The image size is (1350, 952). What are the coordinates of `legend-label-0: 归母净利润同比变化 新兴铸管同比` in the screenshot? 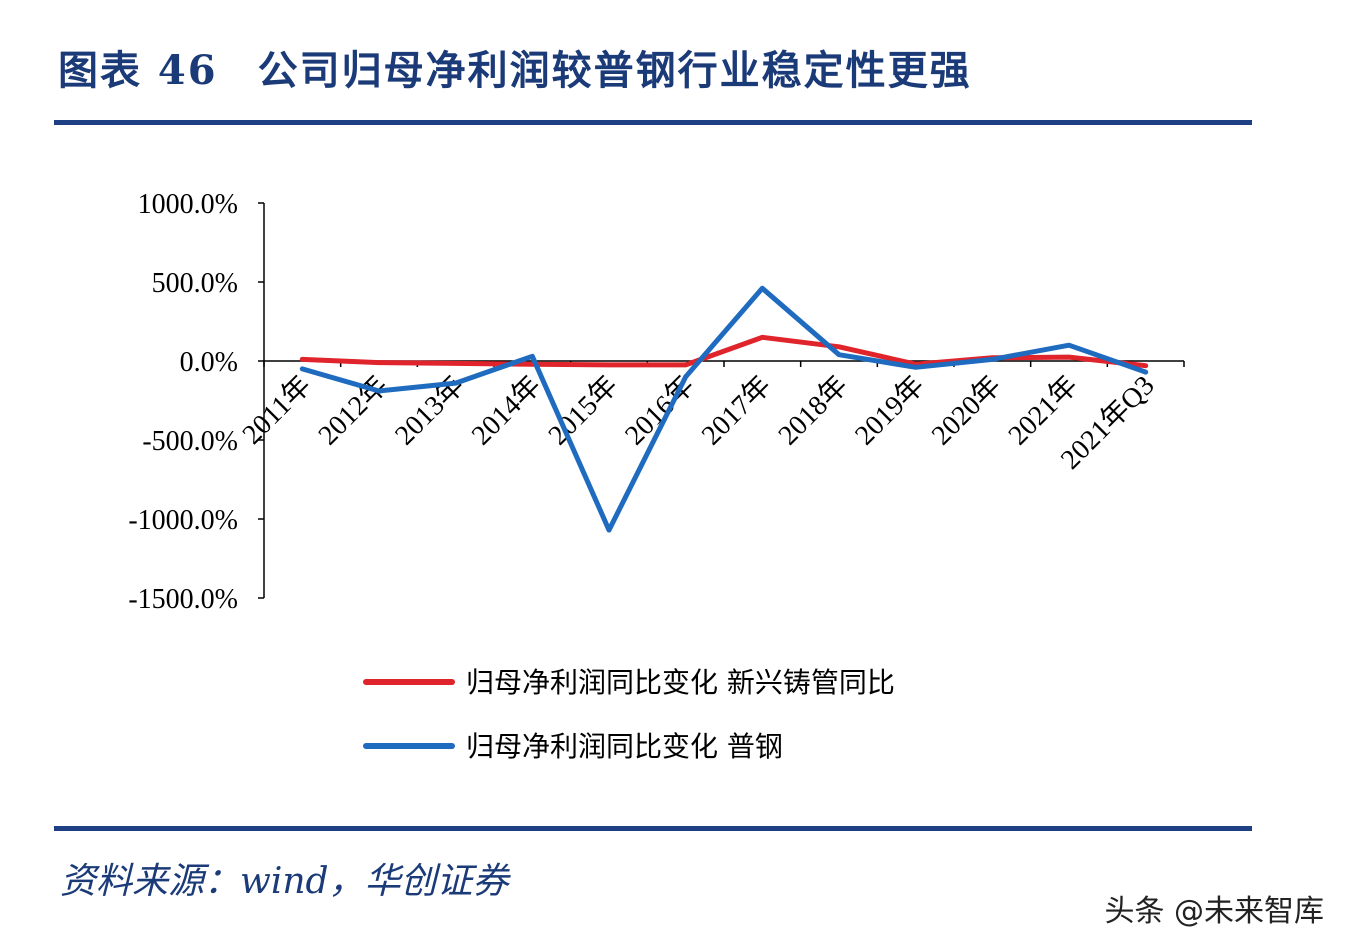 It's located at (680, 682).